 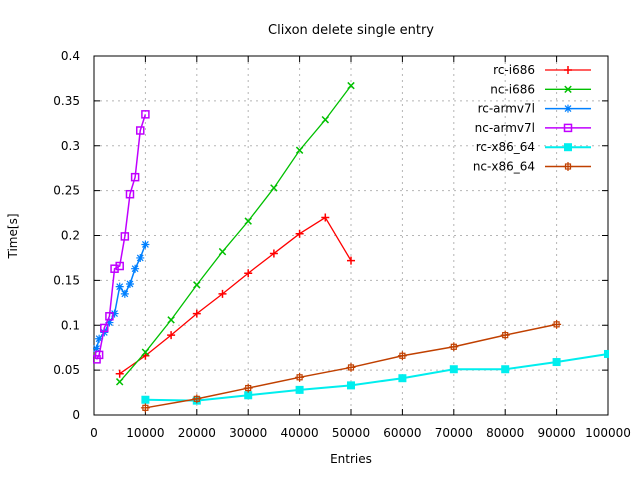 What do you see at coordinates (608, 433) in the screenshot?
I see `x-tick-label: 100000` at bounding box center [608, 433].